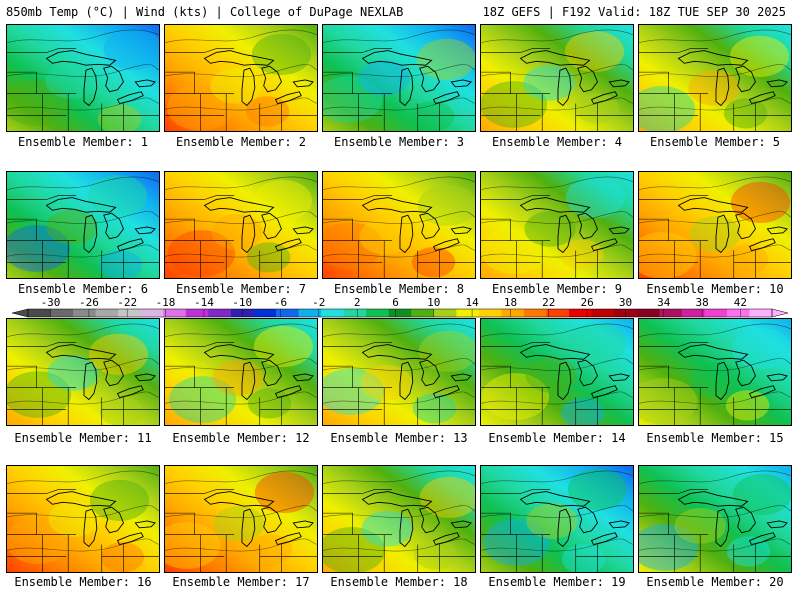 The image size is (800, 600). I want to click on ensemble-member-label: Ensemble Member: 2, so click(241, 142).